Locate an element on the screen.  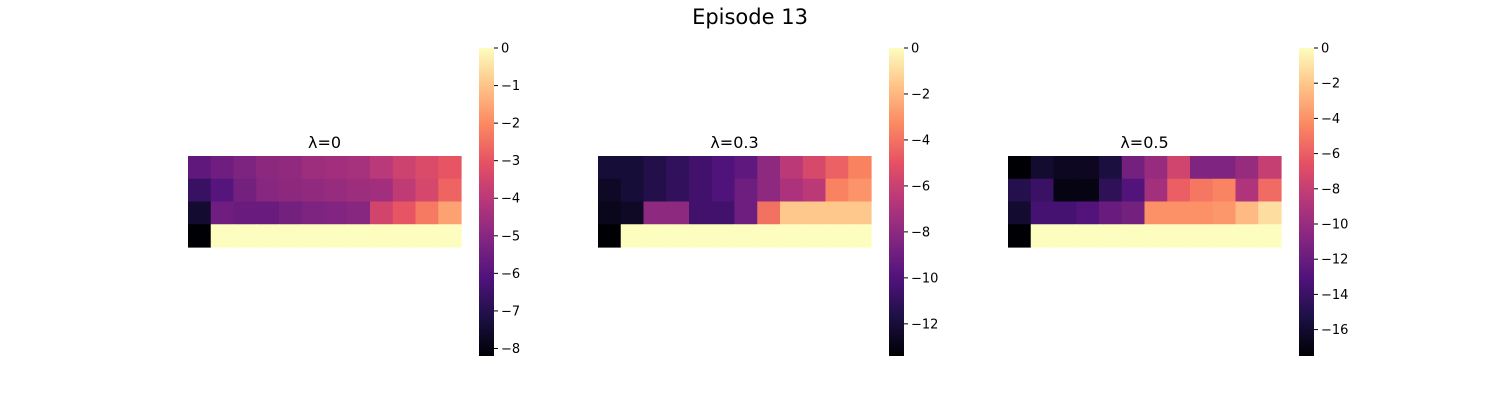
heatmap-cell-r2-c11 is located at coordinates (860, 213).